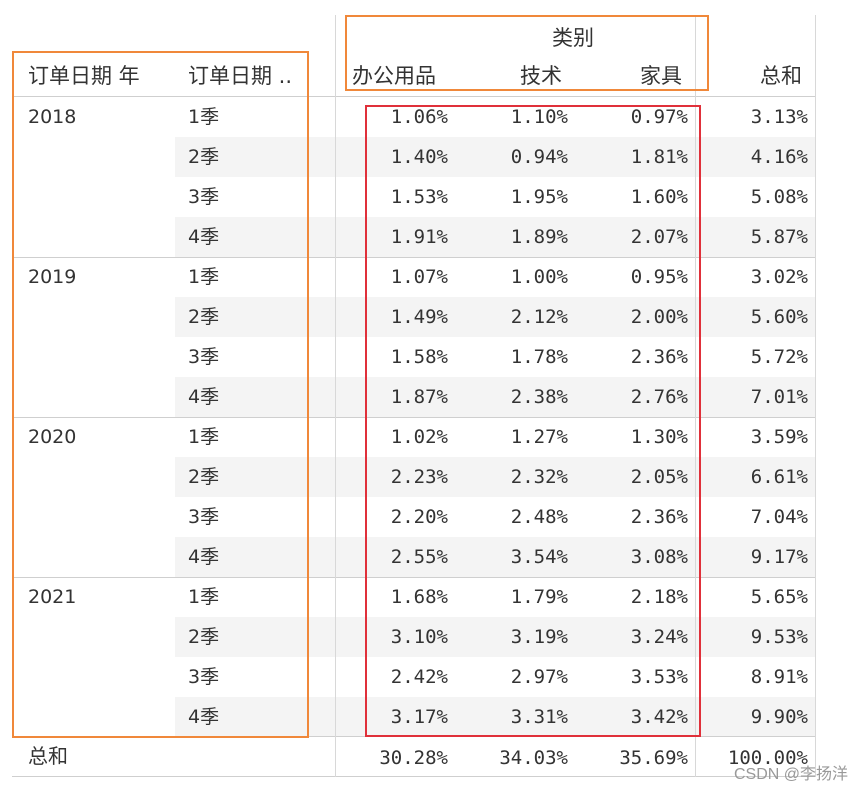  I want to click on value-cell: 1.81%, so click(659, 157).